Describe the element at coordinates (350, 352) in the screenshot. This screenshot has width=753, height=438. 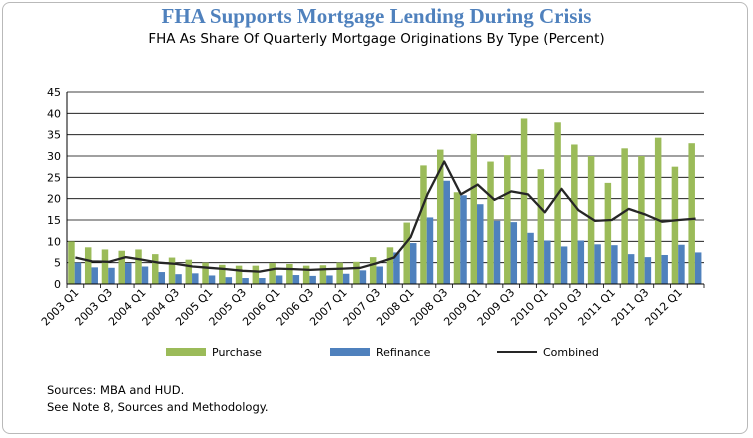
I see `legend-refinance-swatch` at that location.